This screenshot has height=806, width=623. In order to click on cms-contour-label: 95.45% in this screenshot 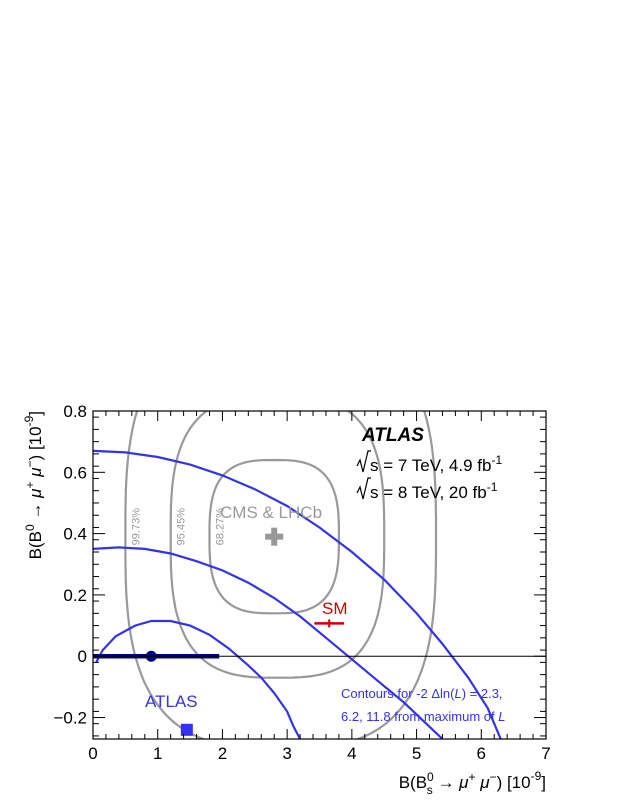, I will do `click(182, 527)`.